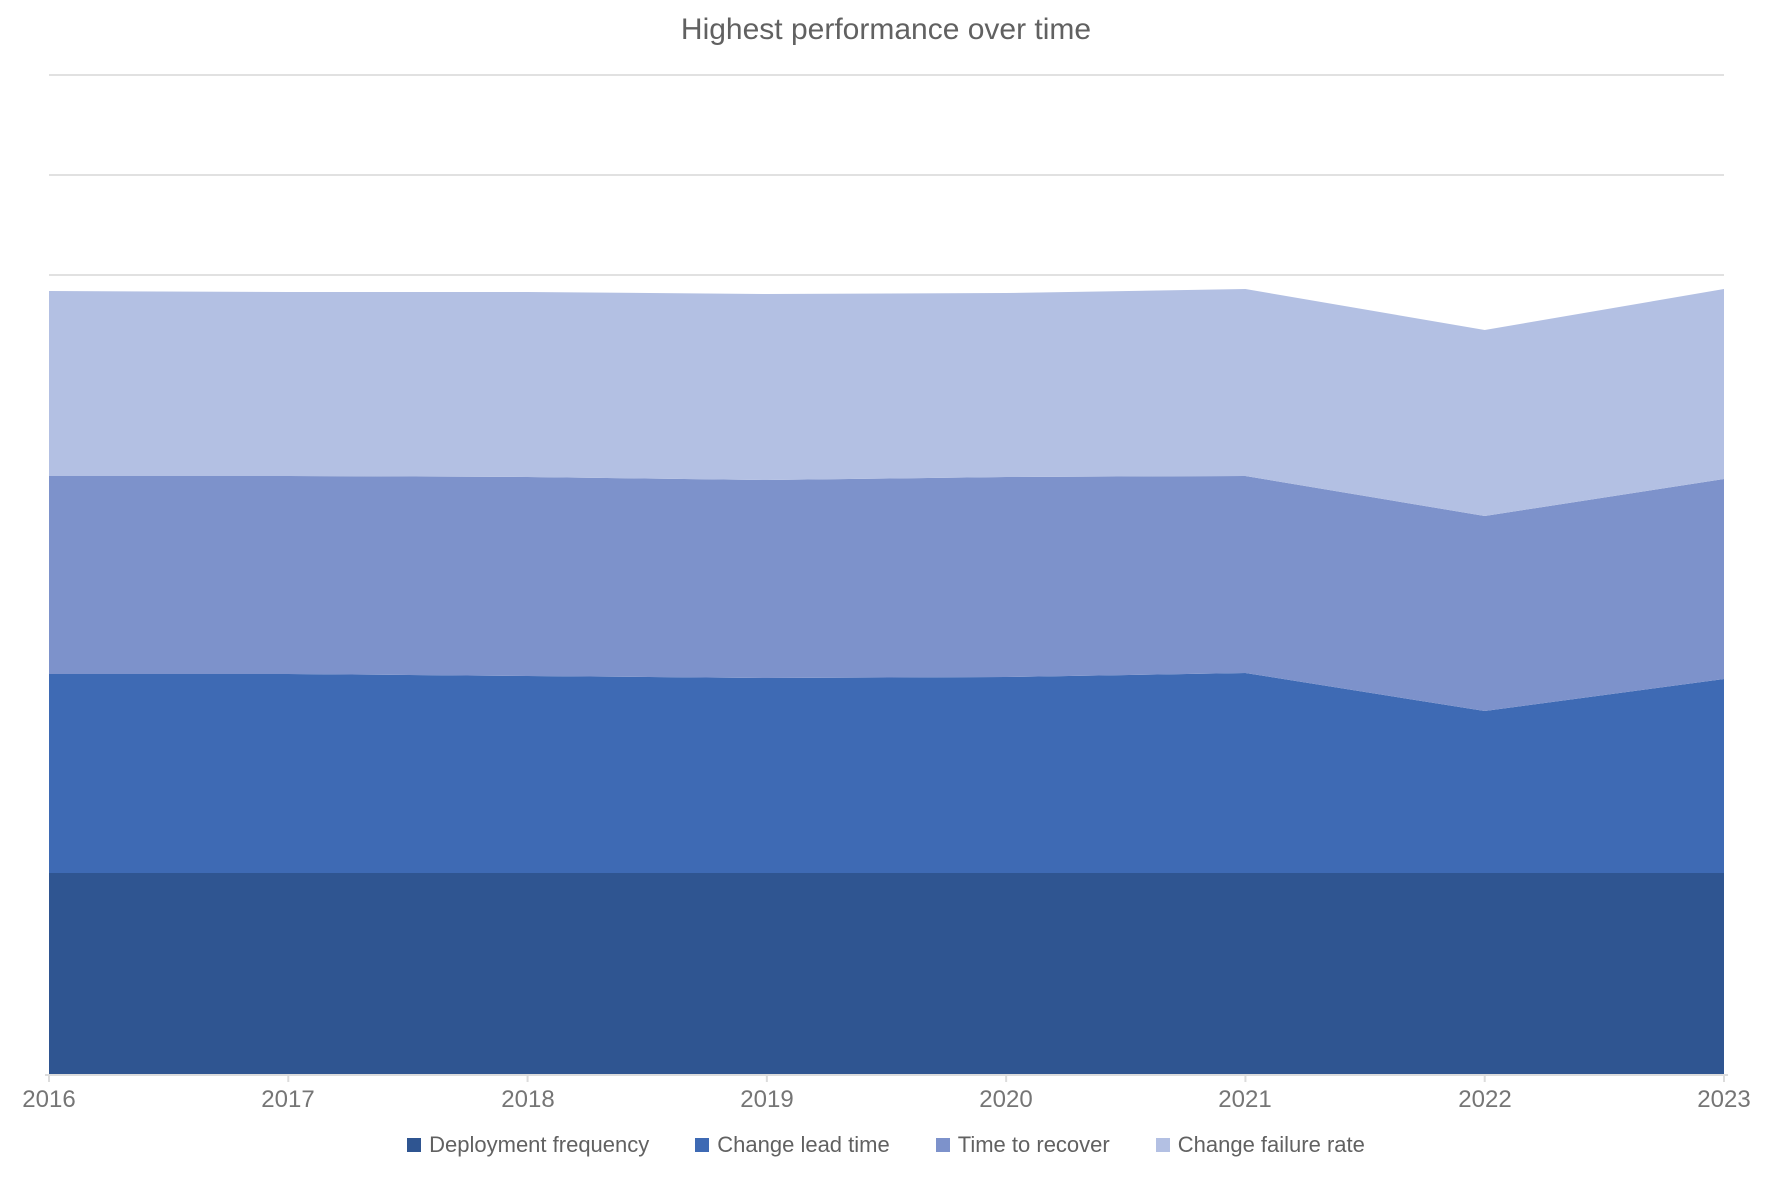 The image size is (1772, 1180). I want to click on legend-swatch-change-failure-rate, so click(1162, 1145).